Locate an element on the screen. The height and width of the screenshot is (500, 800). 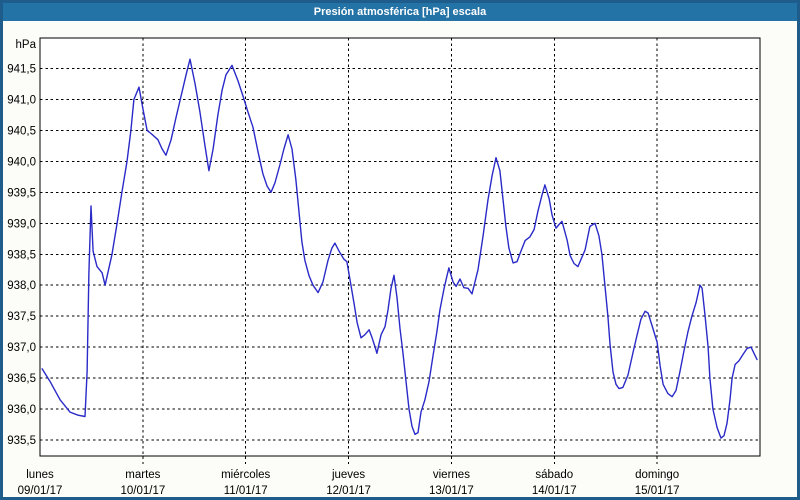
title-bar: Presión atmosférica [hPa] escala is located at coordinates (400, 12).